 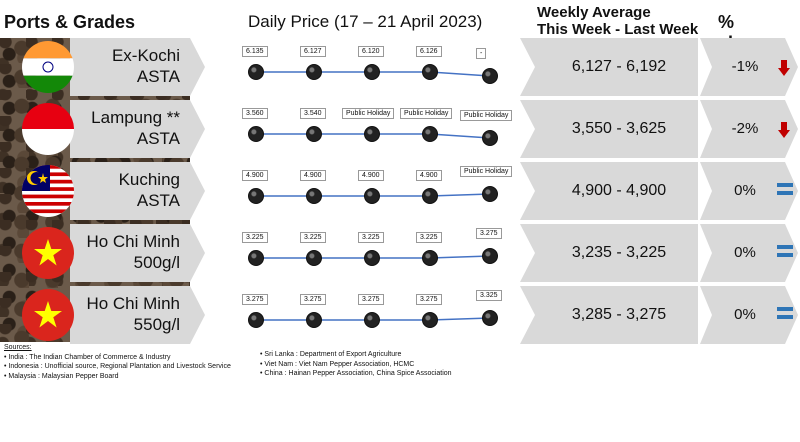 I want to click on grade-label: Ho Chi Minh 550g/l, so click(x=133, y=314).